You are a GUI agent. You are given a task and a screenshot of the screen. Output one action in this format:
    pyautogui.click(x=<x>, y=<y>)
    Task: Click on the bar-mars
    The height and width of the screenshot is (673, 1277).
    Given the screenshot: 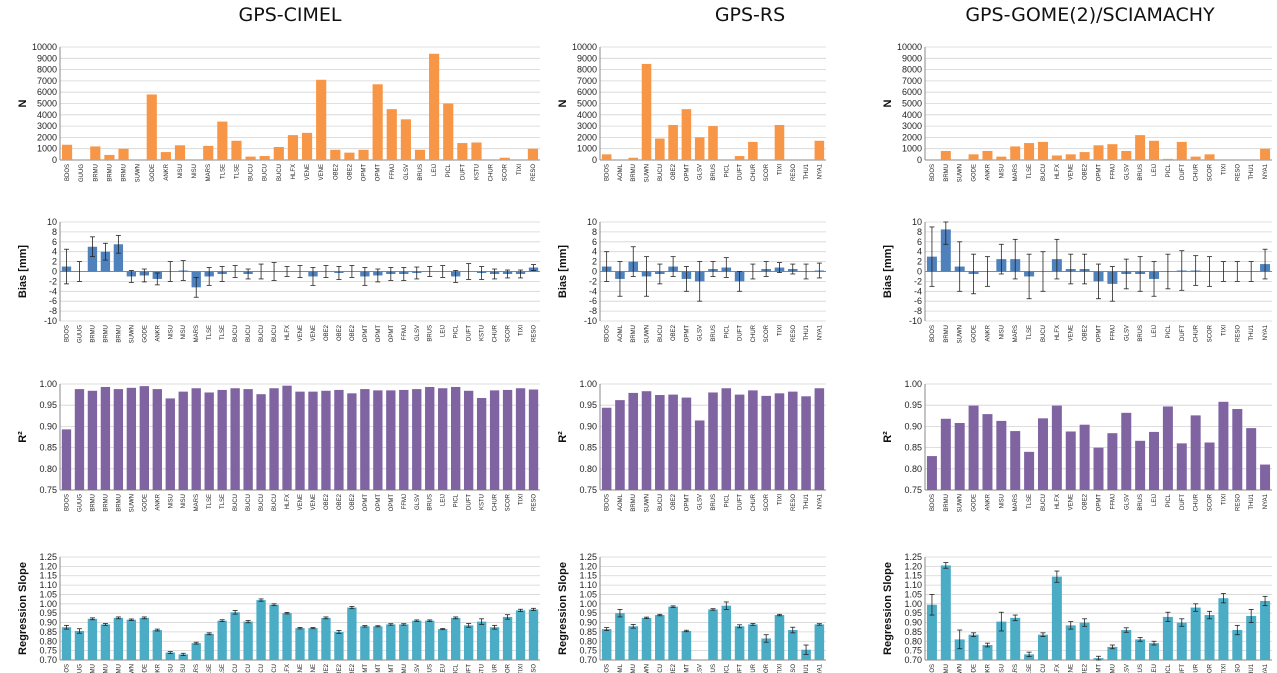 What is the action you would take?
    pyautogui.click(x=1015, y=153)
    